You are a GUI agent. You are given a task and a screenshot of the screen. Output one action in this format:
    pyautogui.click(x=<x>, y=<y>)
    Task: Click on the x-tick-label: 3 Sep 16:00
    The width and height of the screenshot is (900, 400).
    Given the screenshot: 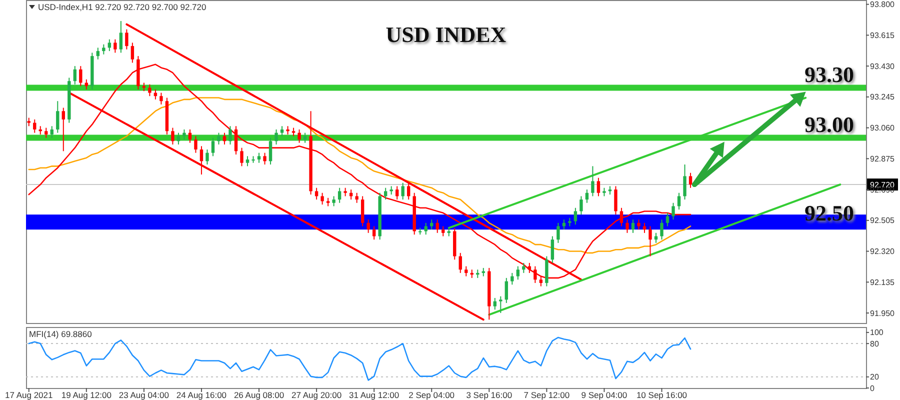 What is the action you would take?
    pyautogui.click(x=489, y=395)
    